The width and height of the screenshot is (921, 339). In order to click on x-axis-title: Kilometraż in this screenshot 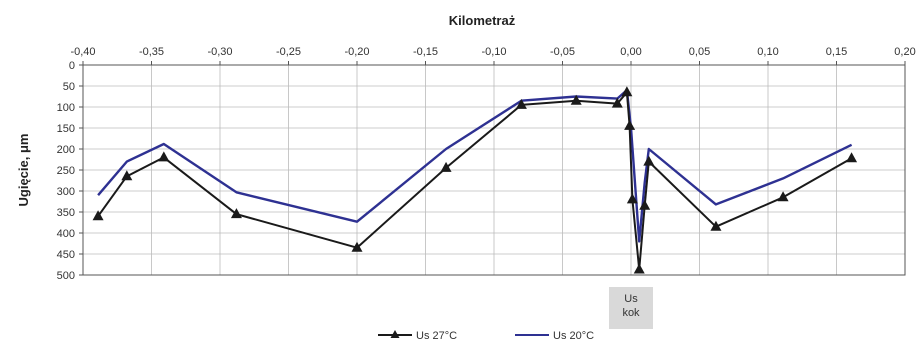, I will do `click(482, 20)`.